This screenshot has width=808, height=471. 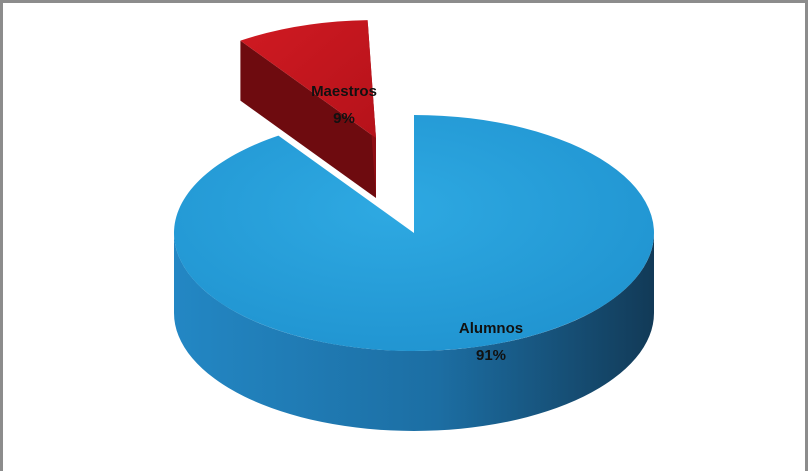 I want to click on slice-label-name-maestros: Maestros, so click(x=344, y=91).